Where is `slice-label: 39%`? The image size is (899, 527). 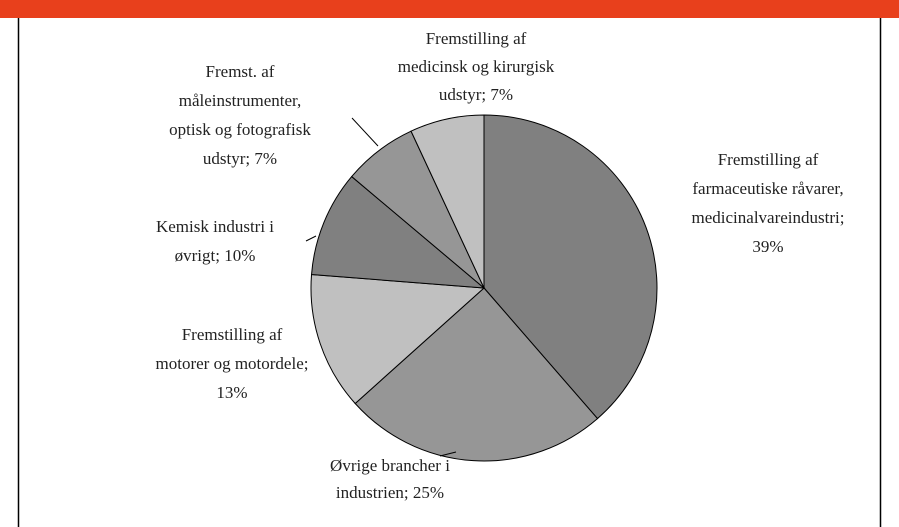 slice-label: 39% is located at coordinates (767, 246).